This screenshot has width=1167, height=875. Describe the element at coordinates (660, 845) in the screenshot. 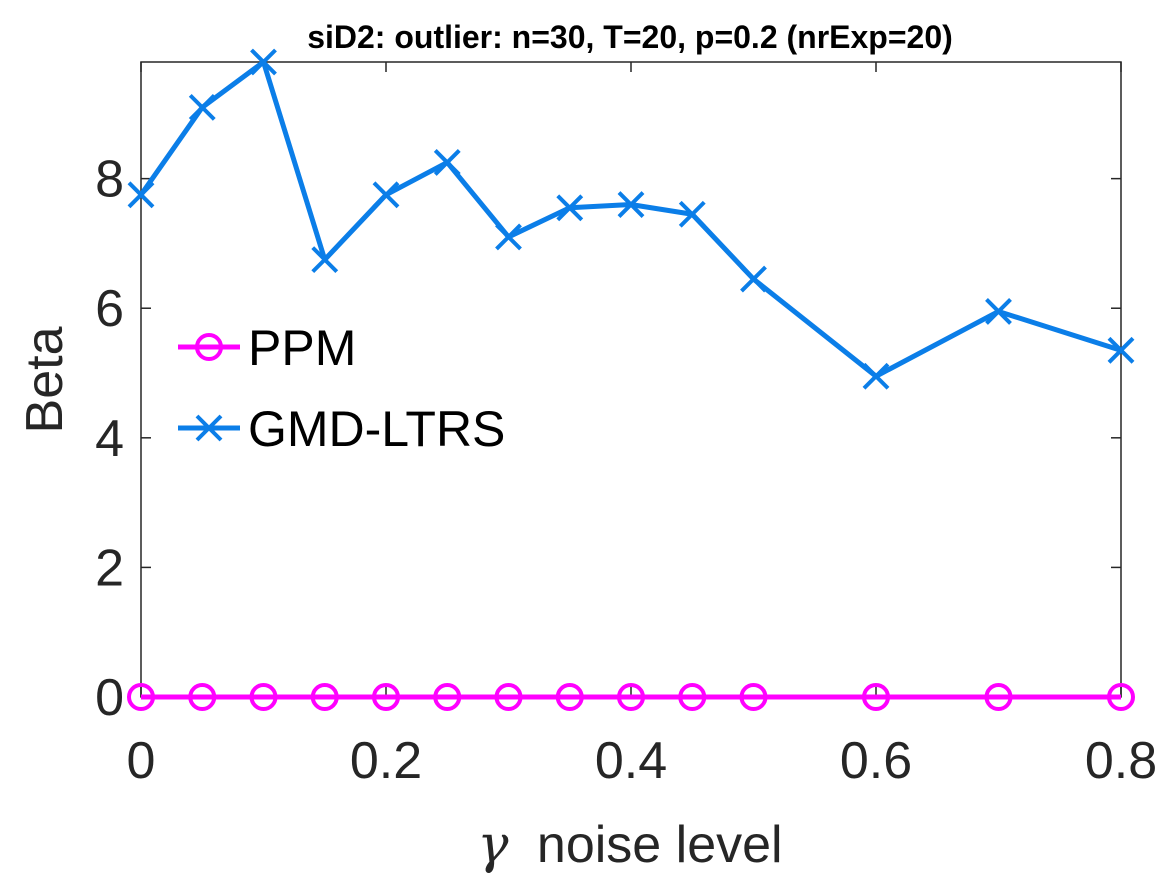

I see `x-axis-label-text: noise level` at that location.